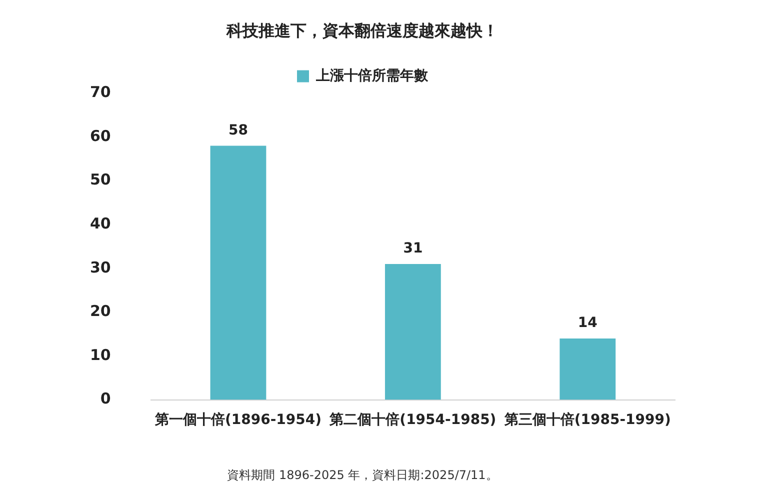  Describe the element at coordinates (413, 248) in the screenshot. I see `data-label: 31` at that location.